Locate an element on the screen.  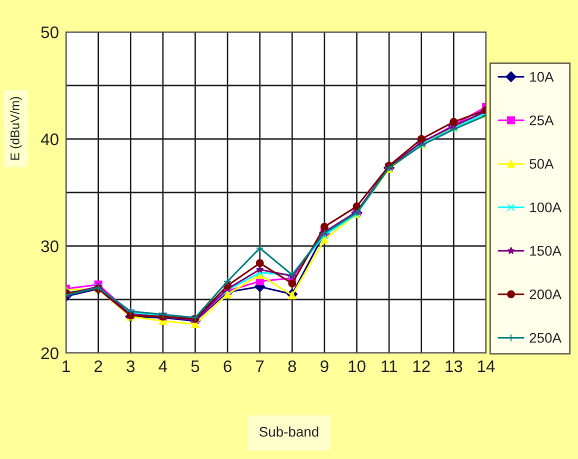
legend-label: 10A is located at coordinates (542, 77).